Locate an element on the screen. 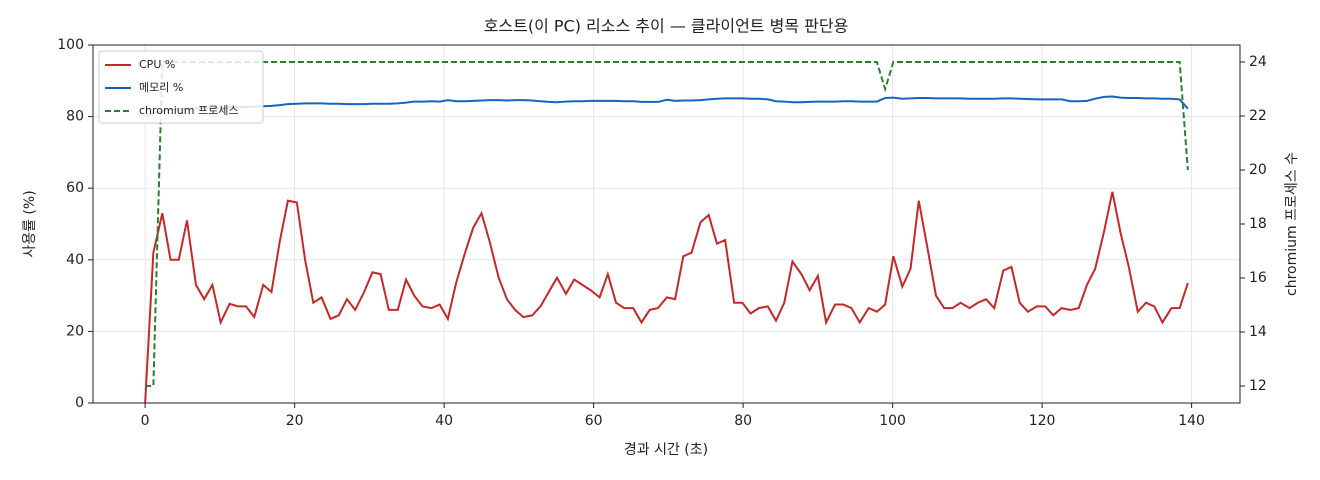 The width and height of the screenshot is (1320, 480). x-tick-label: 100 is located at coordinates (892, 421).